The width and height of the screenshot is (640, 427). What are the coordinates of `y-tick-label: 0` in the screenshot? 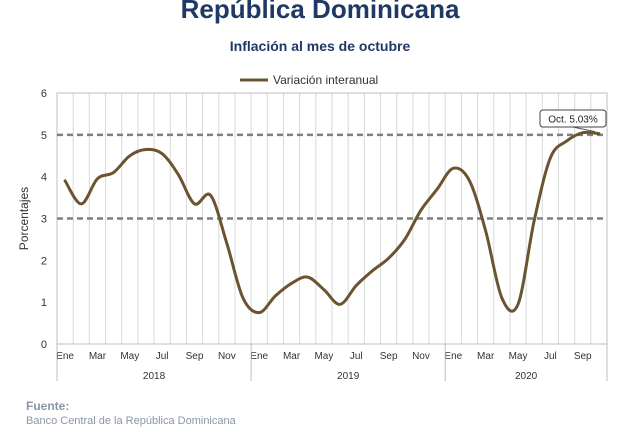 It's located at (44, 345).